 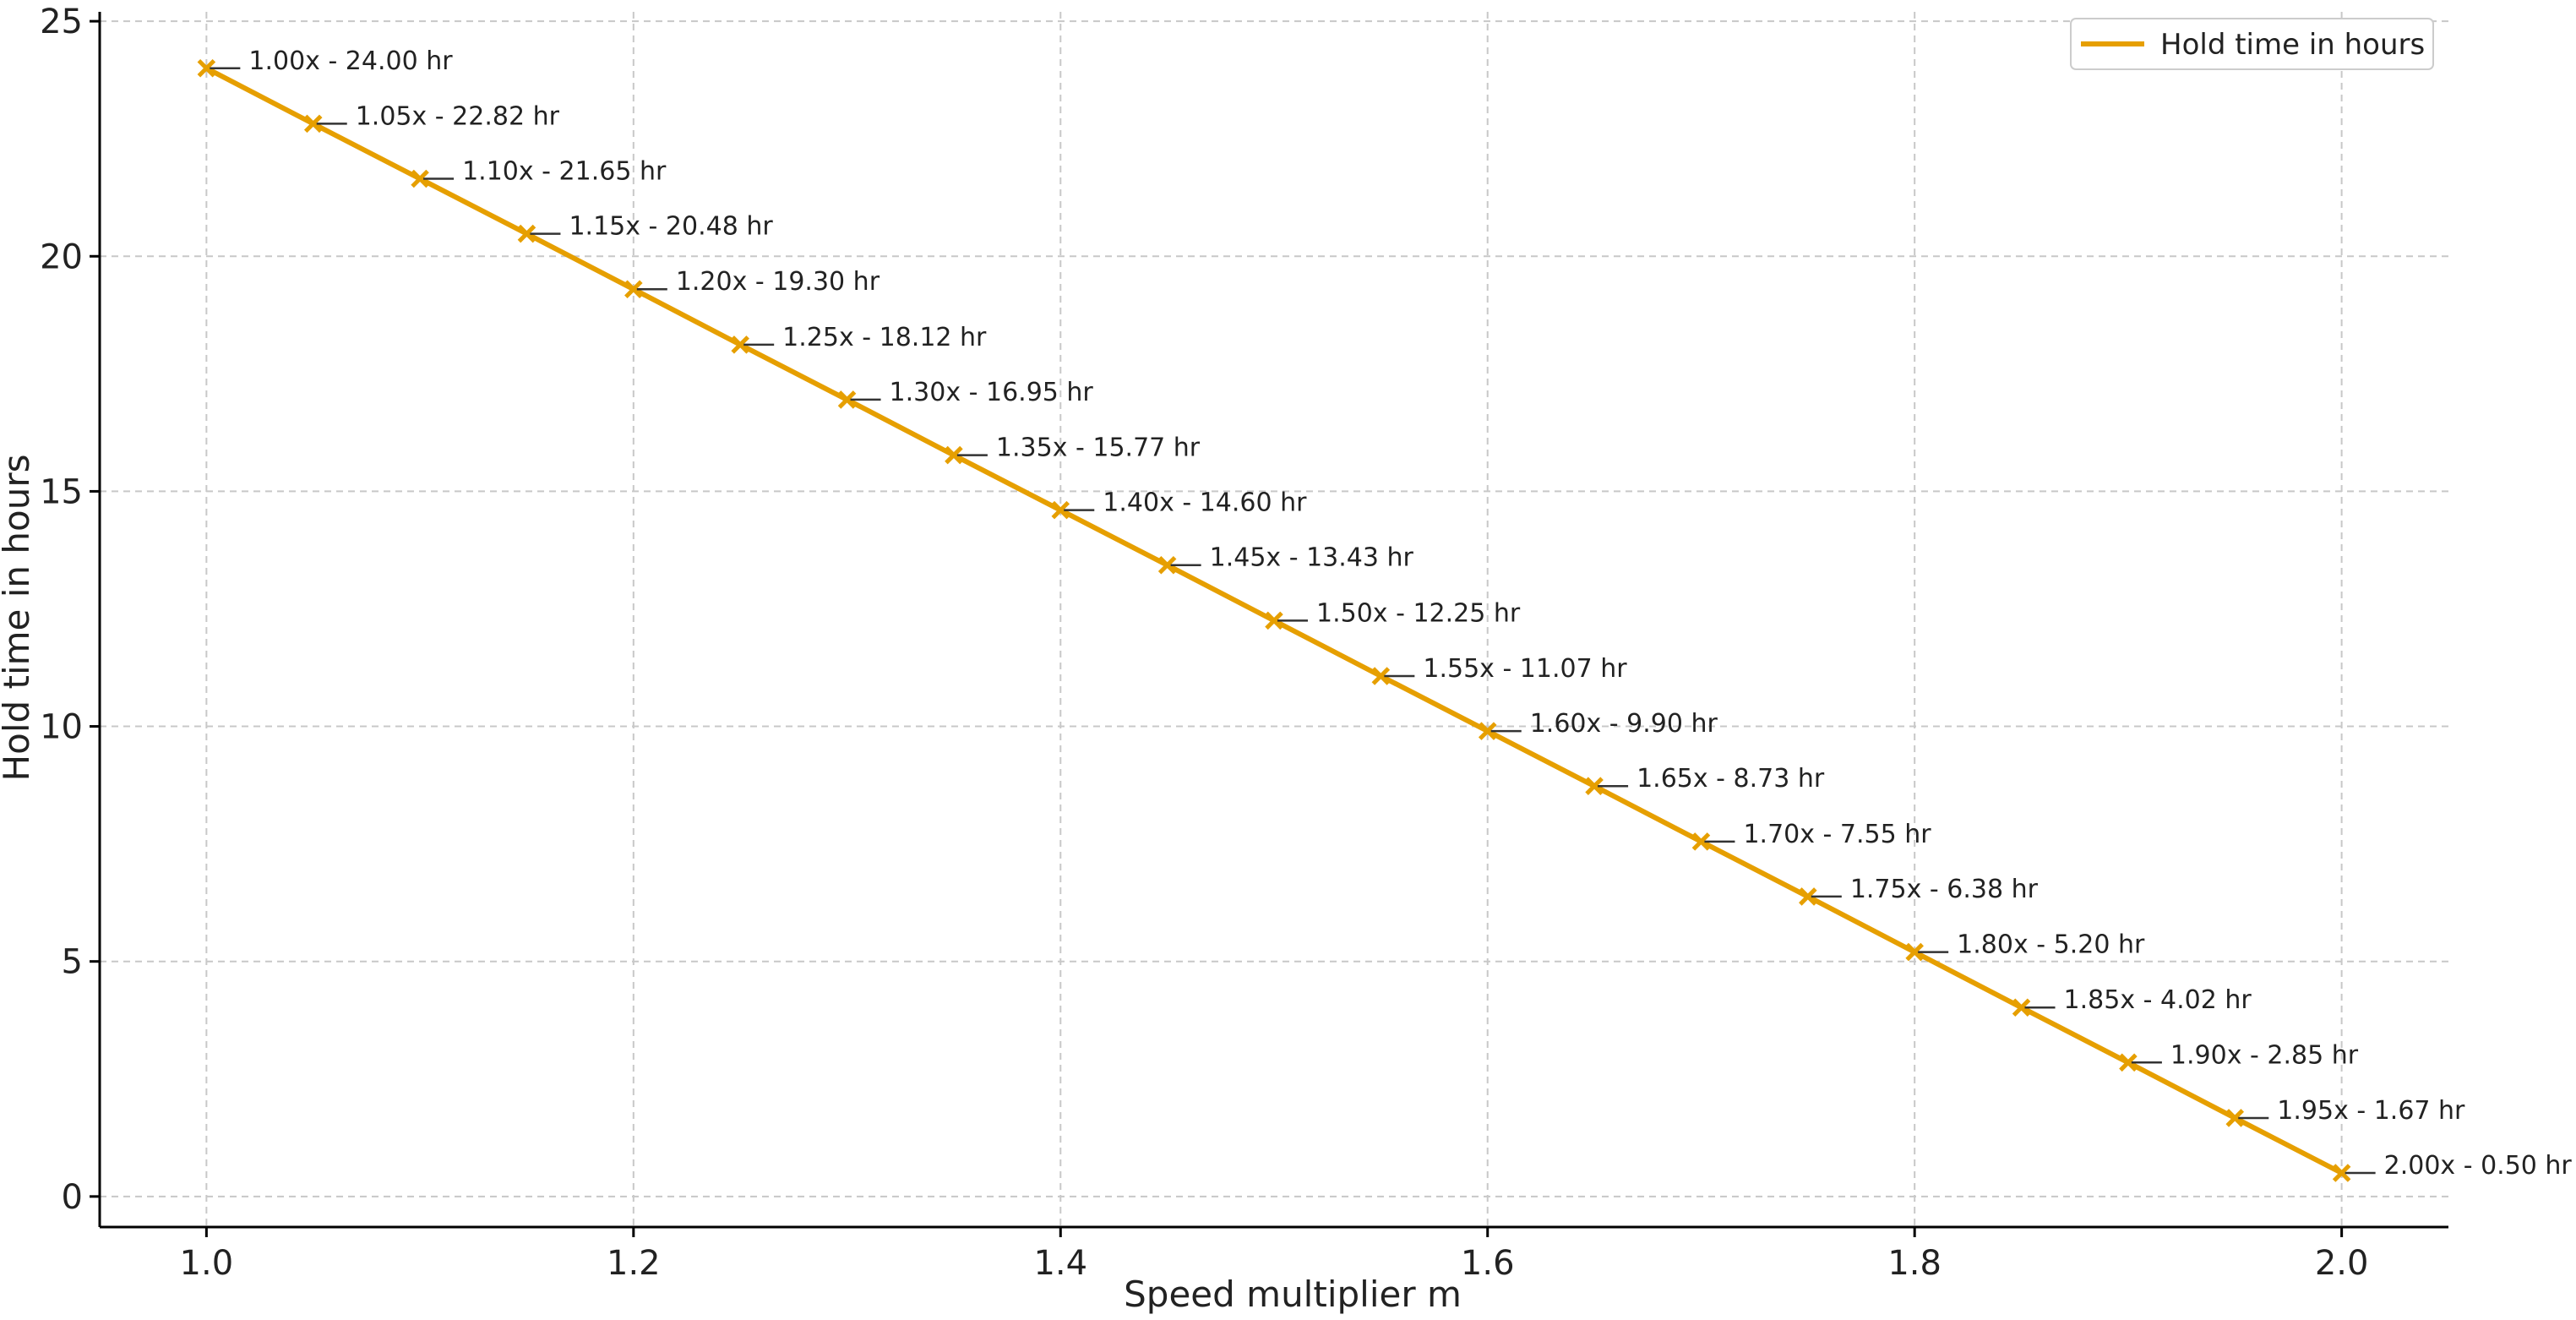 What do you see at coordinates (72, 1197) in the screenshot?
I see `y-tick-label: 0` at bounding box center [72, 1197].